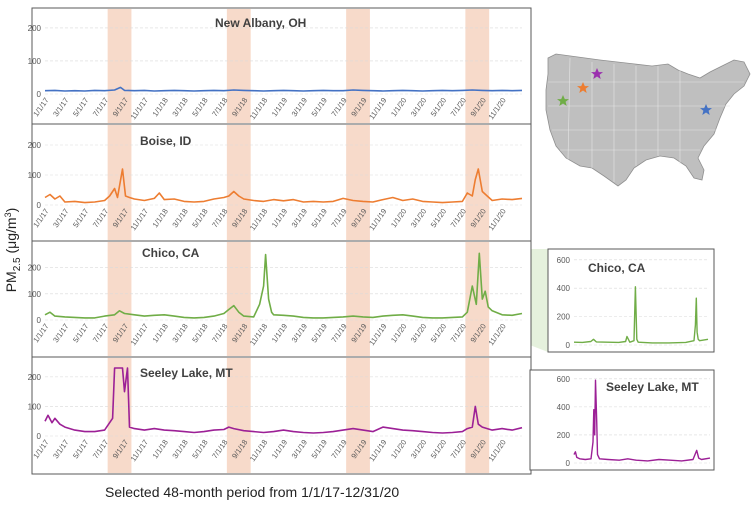 Image resolution: width=754 pixels, height=509 pixels. Describe the element at coordinates (11, 237) in the screenshot. I see `y-axis-label-unit-open: (μg/m` at that location.